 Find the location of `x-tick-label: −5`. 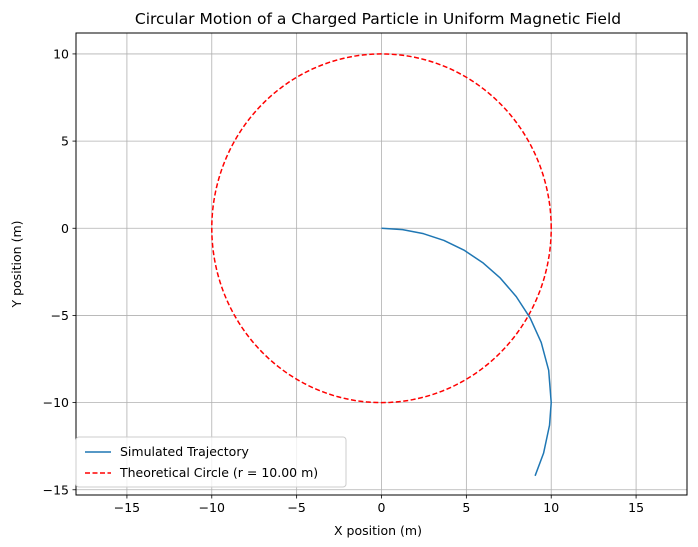

x-tick-label: −5 is located at coordinates (296, 507).